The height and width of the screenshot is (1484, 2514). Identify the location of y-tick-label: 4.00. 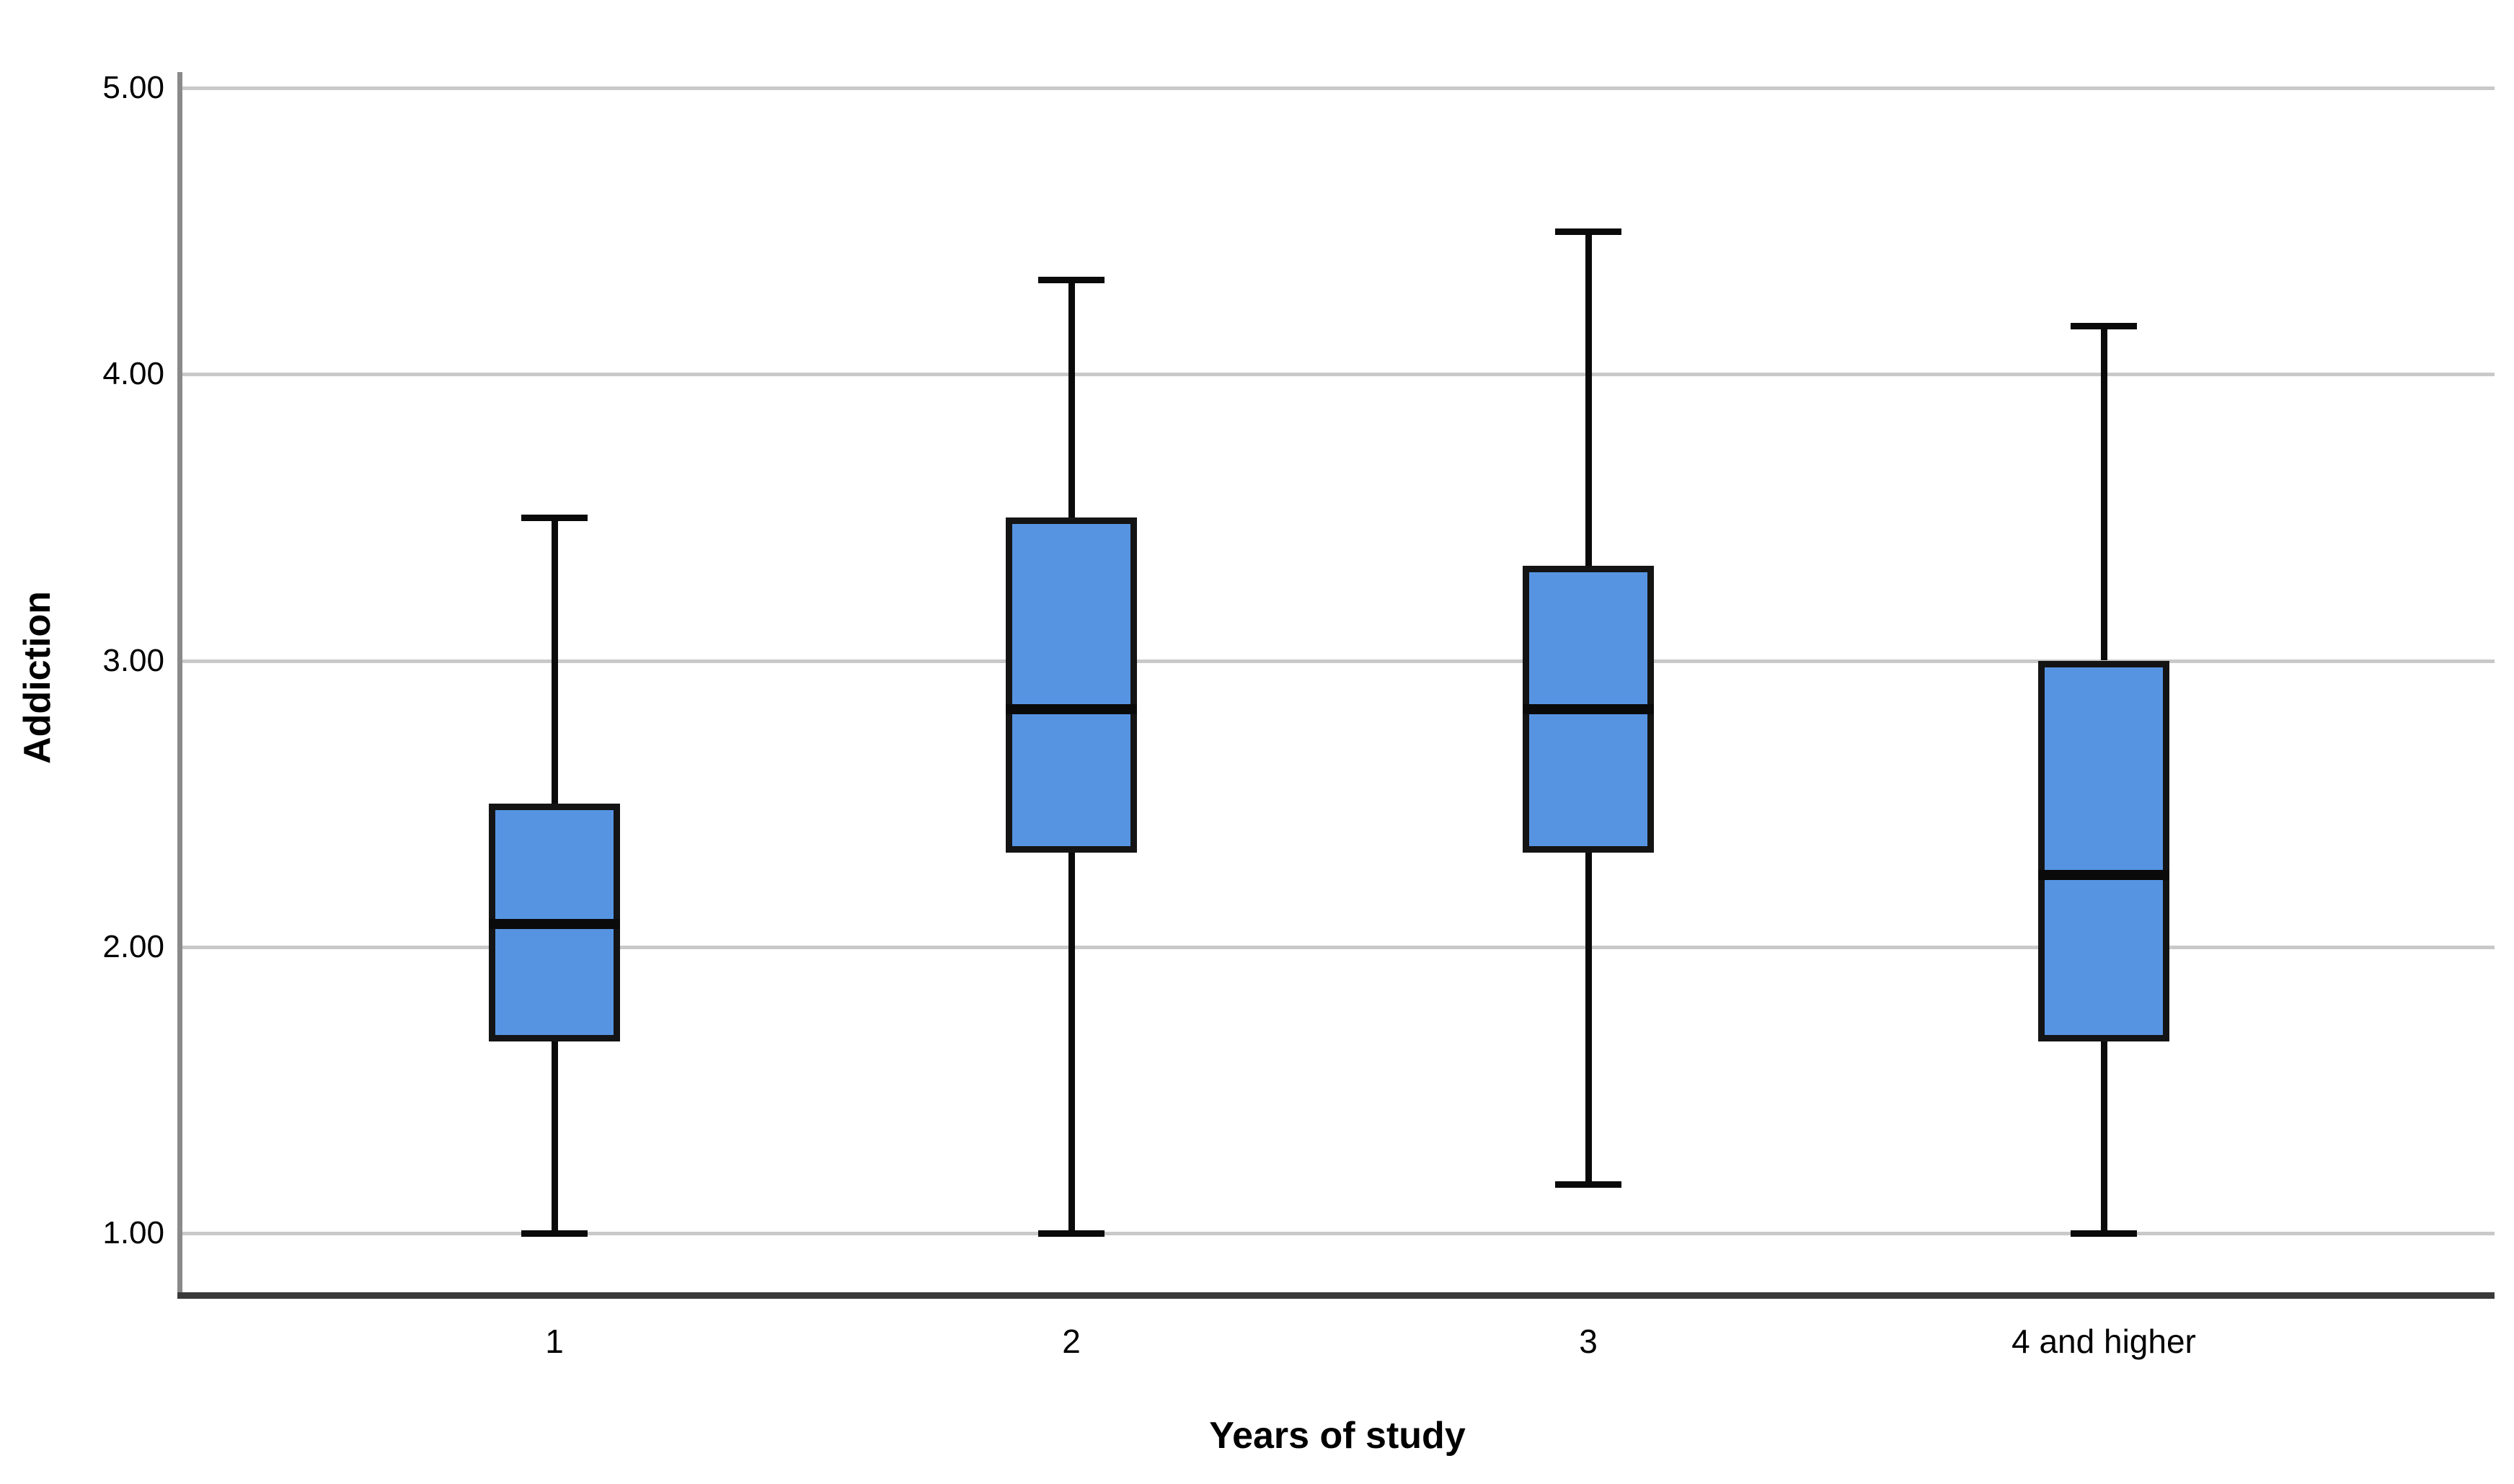
(133, 374).